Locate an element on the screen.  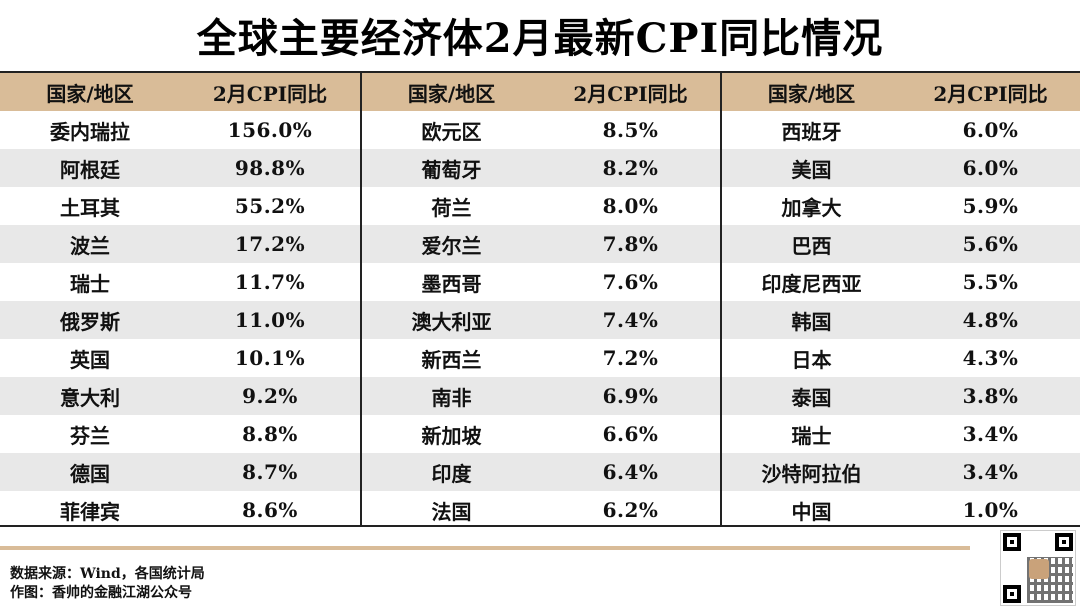
country-cell: 澳大利亚 is located at coordinates (451, 321).